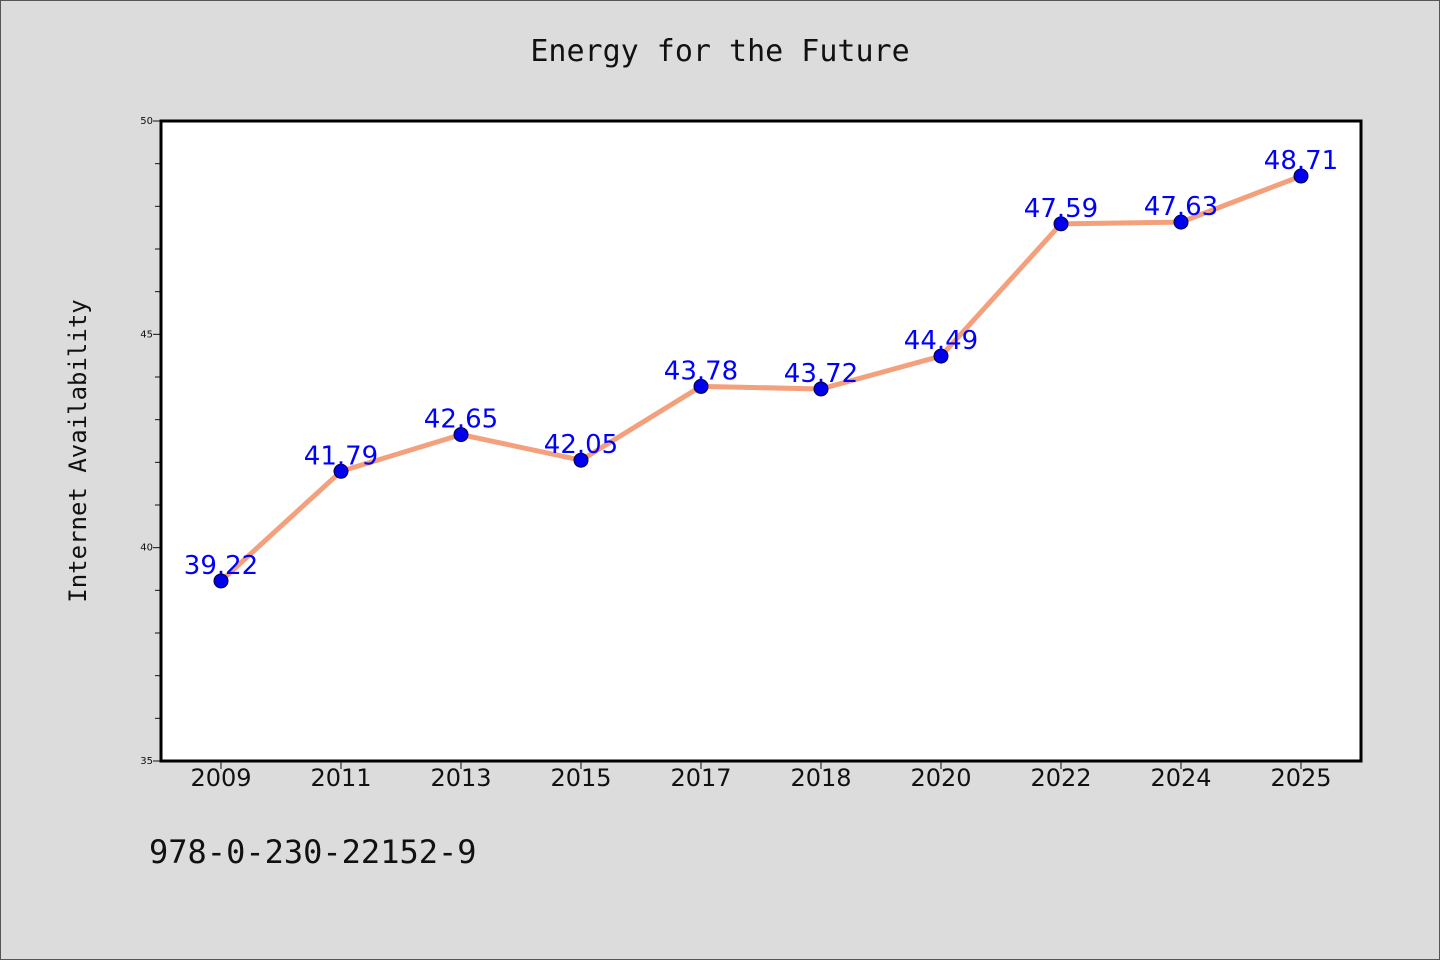 The image size is (1440, 960). I want to click on x-tick-label: 2022, so click(1060, 778).